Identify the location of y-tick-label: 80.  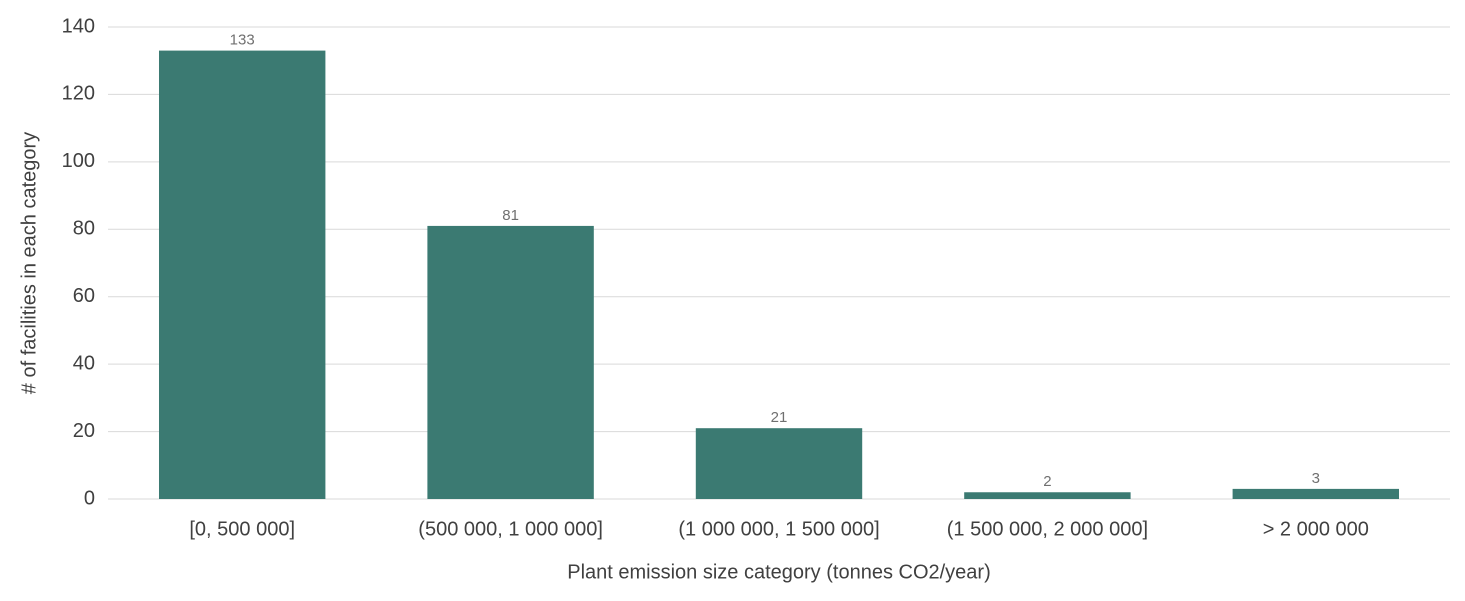
(84, 229).